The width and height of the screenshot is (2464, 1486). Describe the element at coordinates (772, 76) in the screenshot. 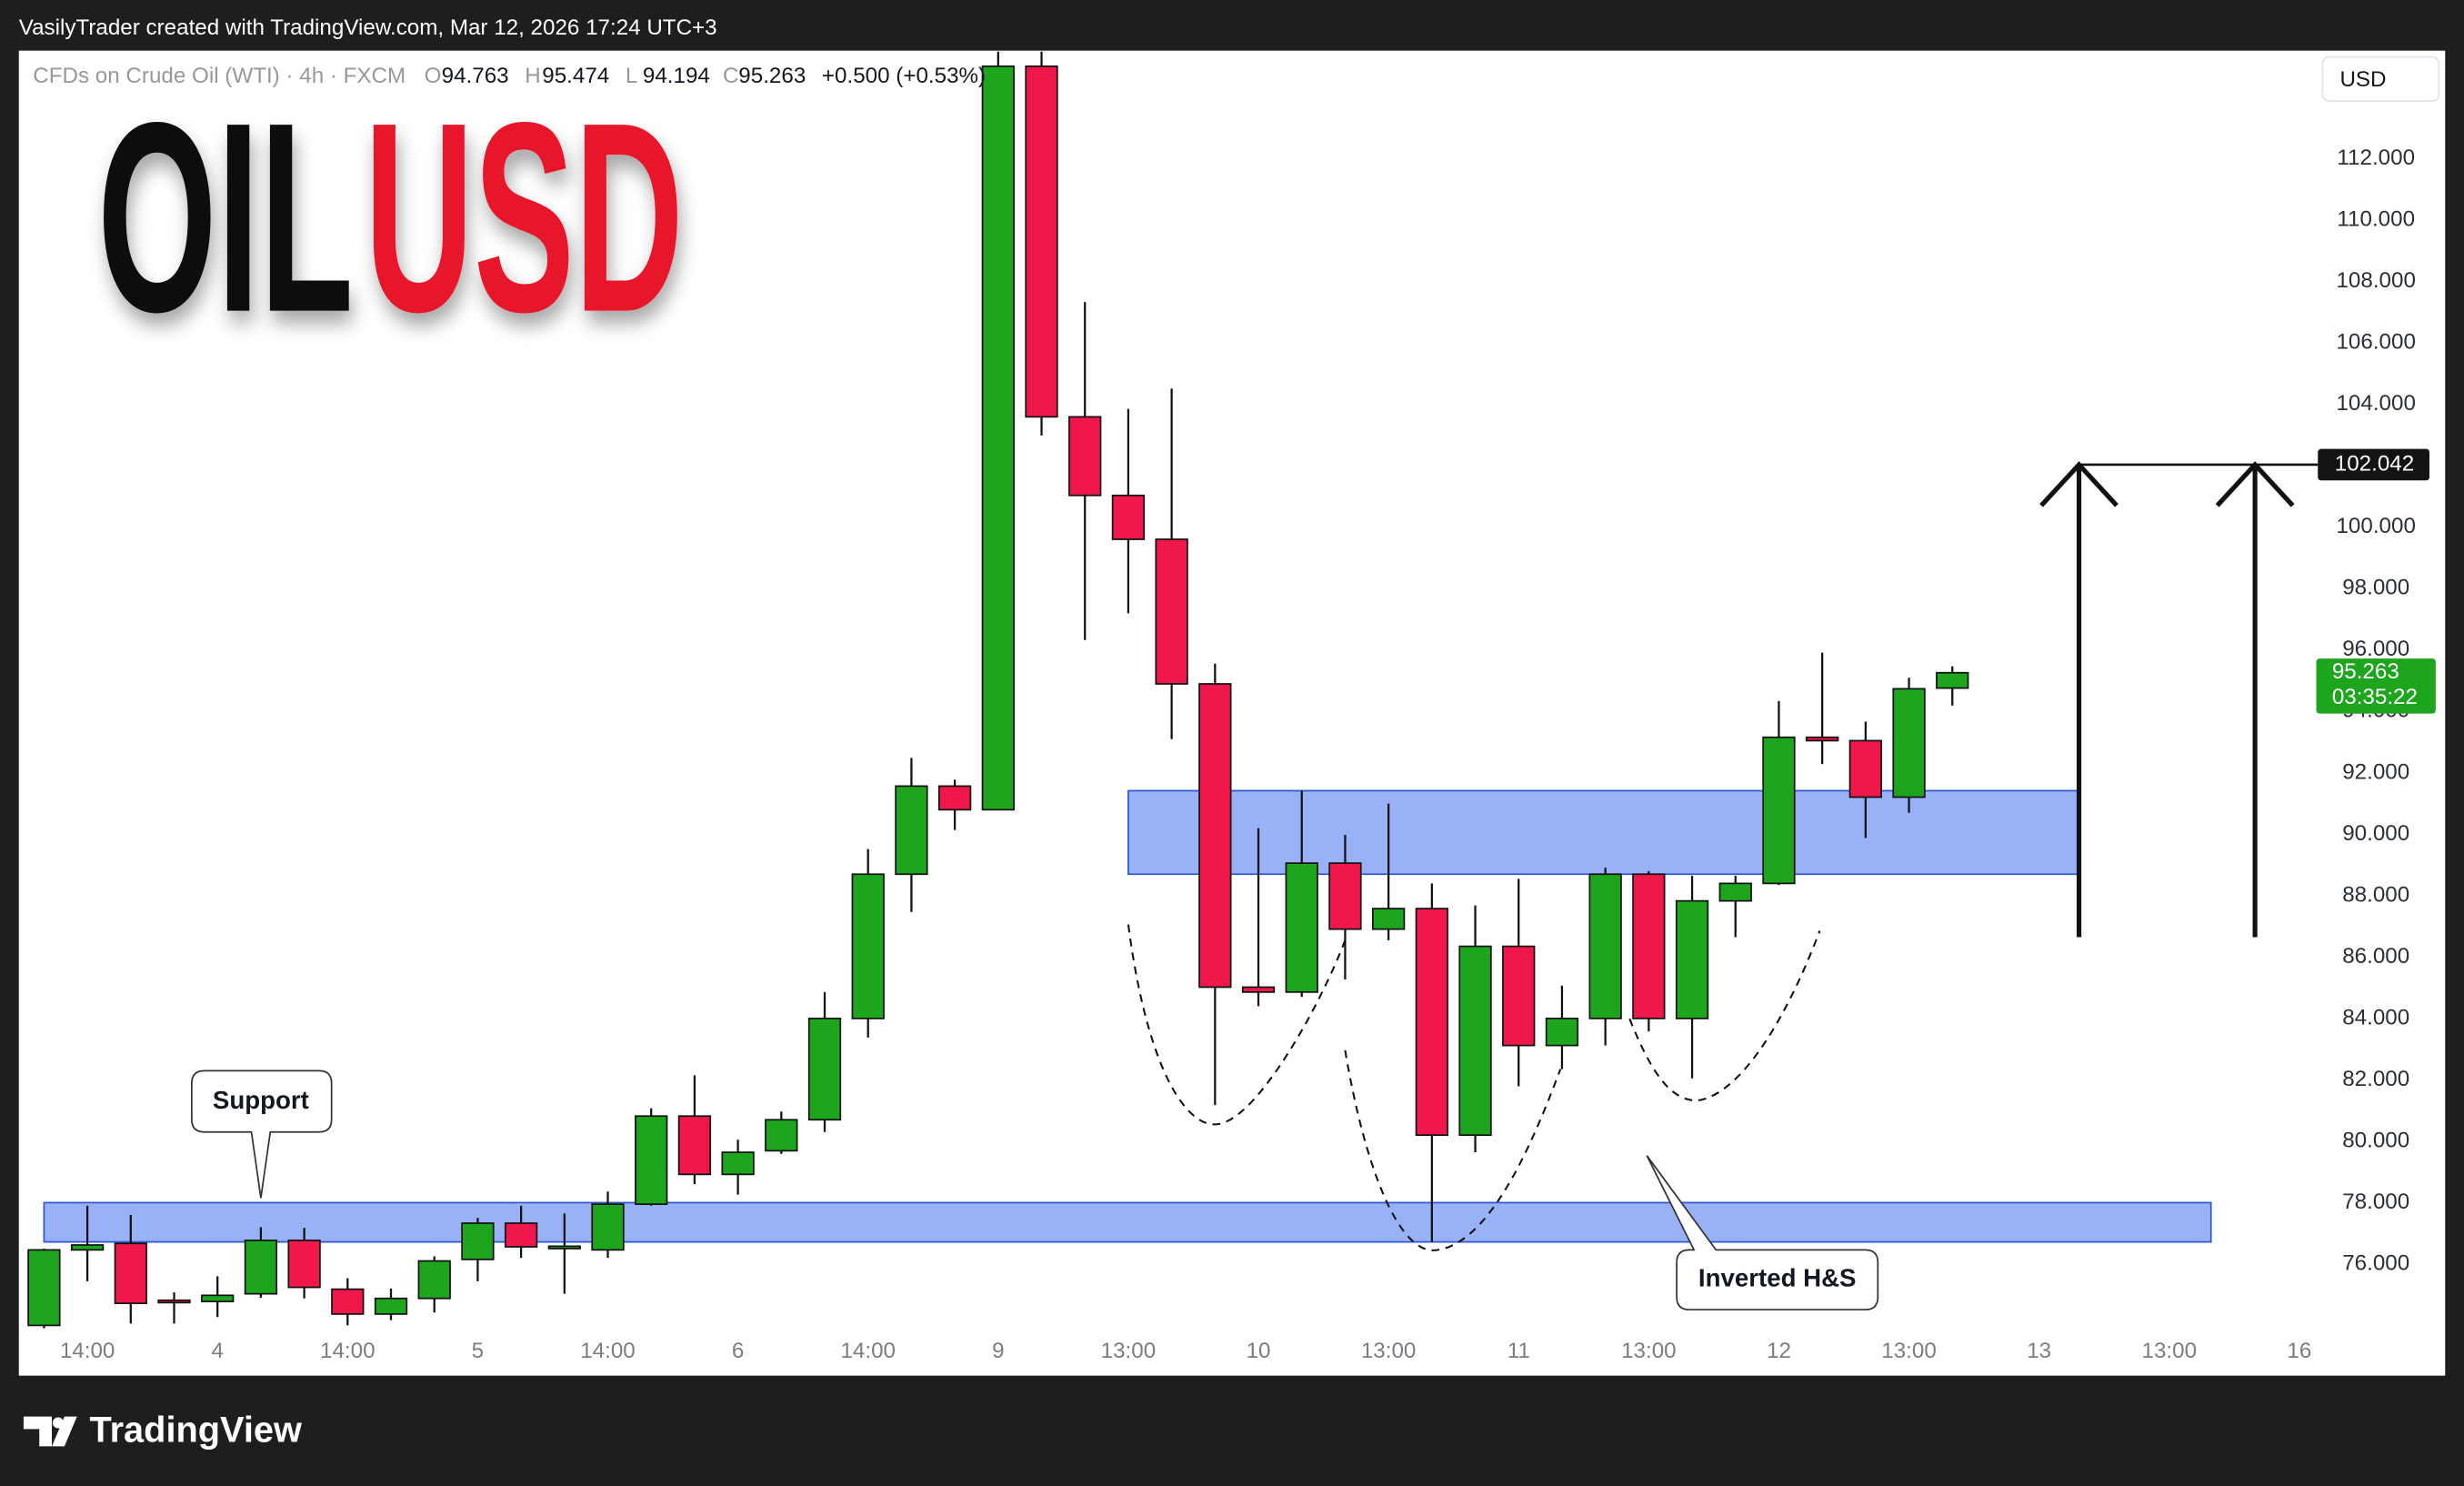

I see `ohlc-value: 95.263` at that location.